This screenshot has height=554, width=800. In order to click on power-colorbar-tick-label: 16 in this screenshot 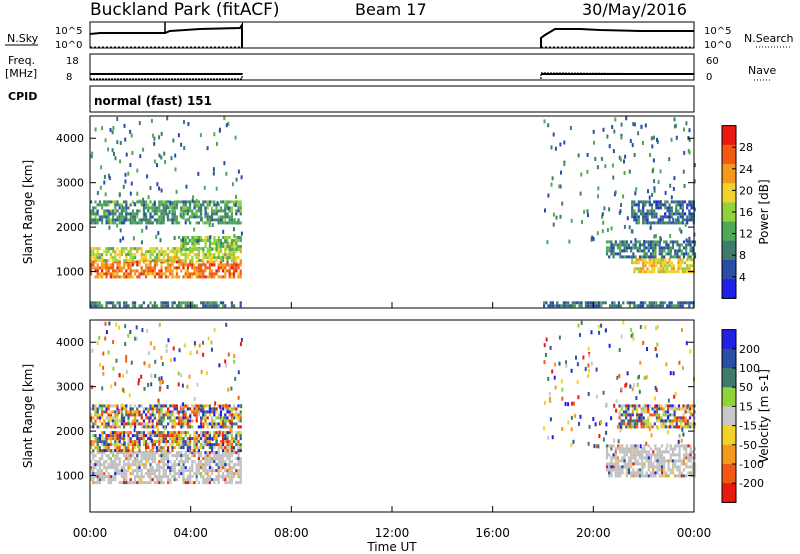, I will do `click(746, 212)`.